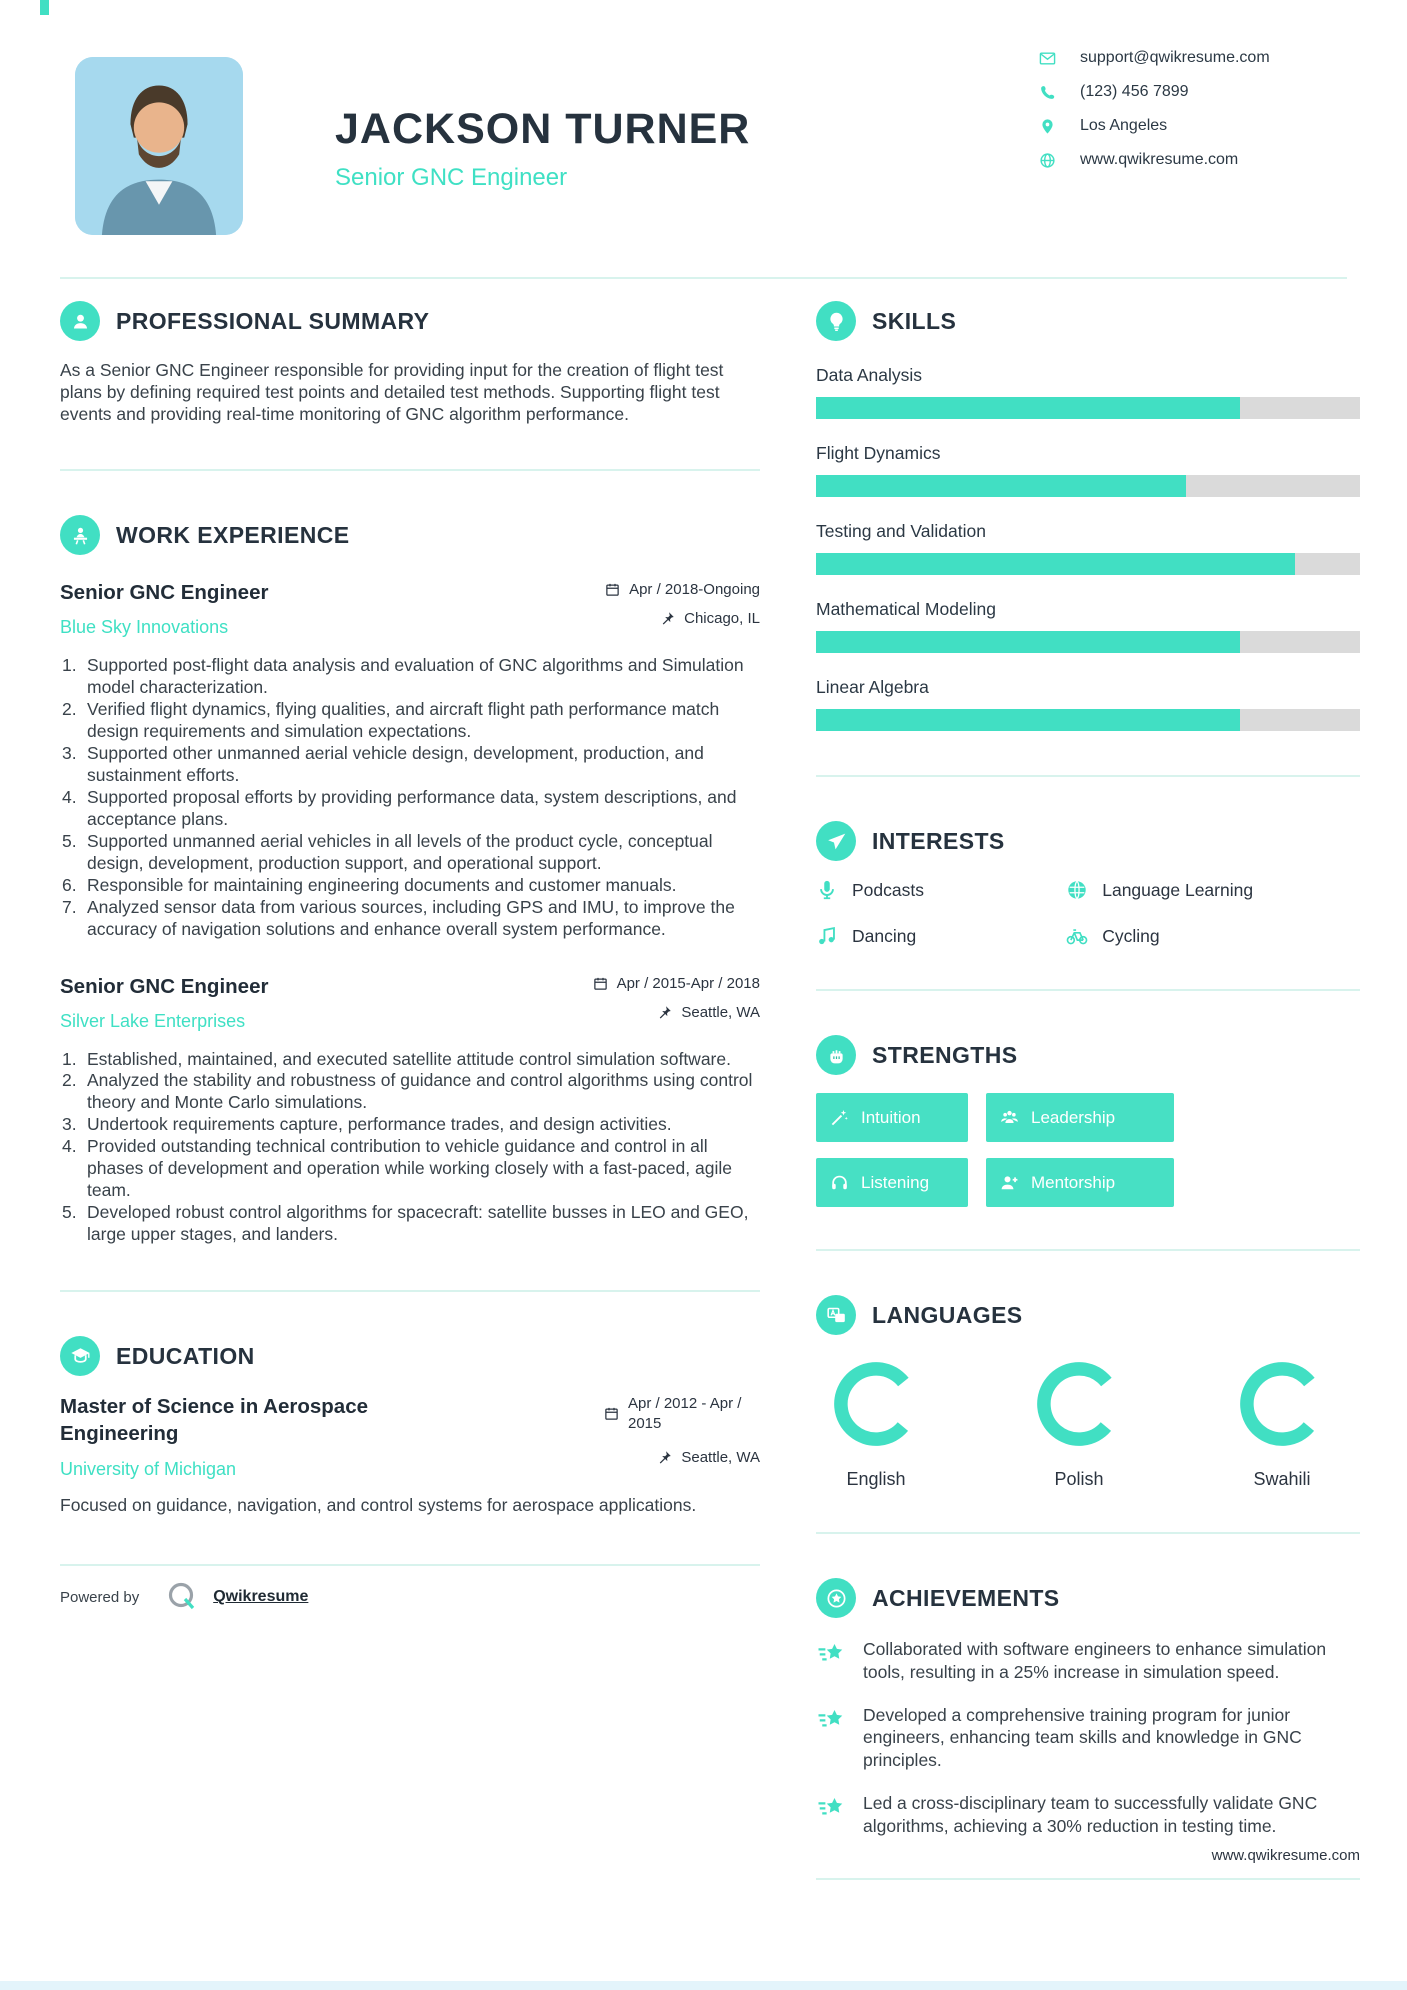 The height and width of the screenshot is (1990, 1407). I want to click on education-meta: Apr / 2012 - Apr / 2015 Seattle, WA, so click(682, 1437).